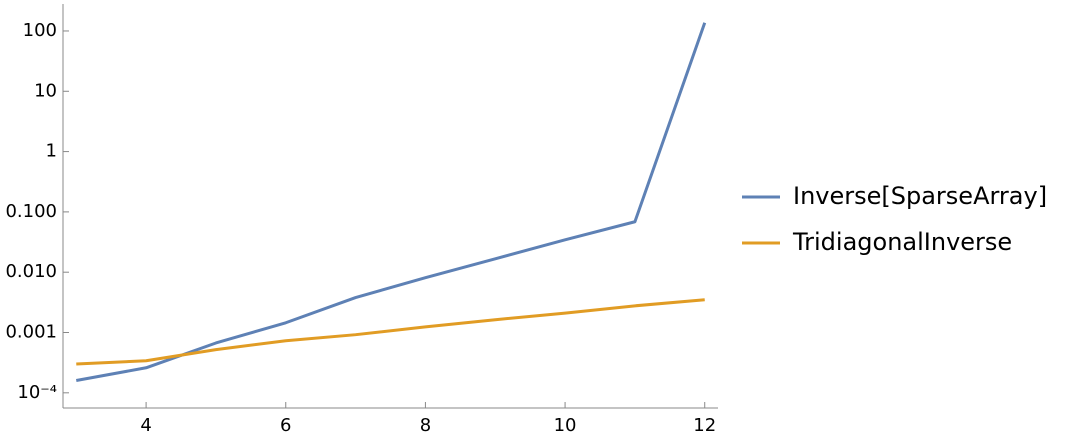  Describe the element at coordinates (390, 332) in the screenshot. I see `series-line` at that location.